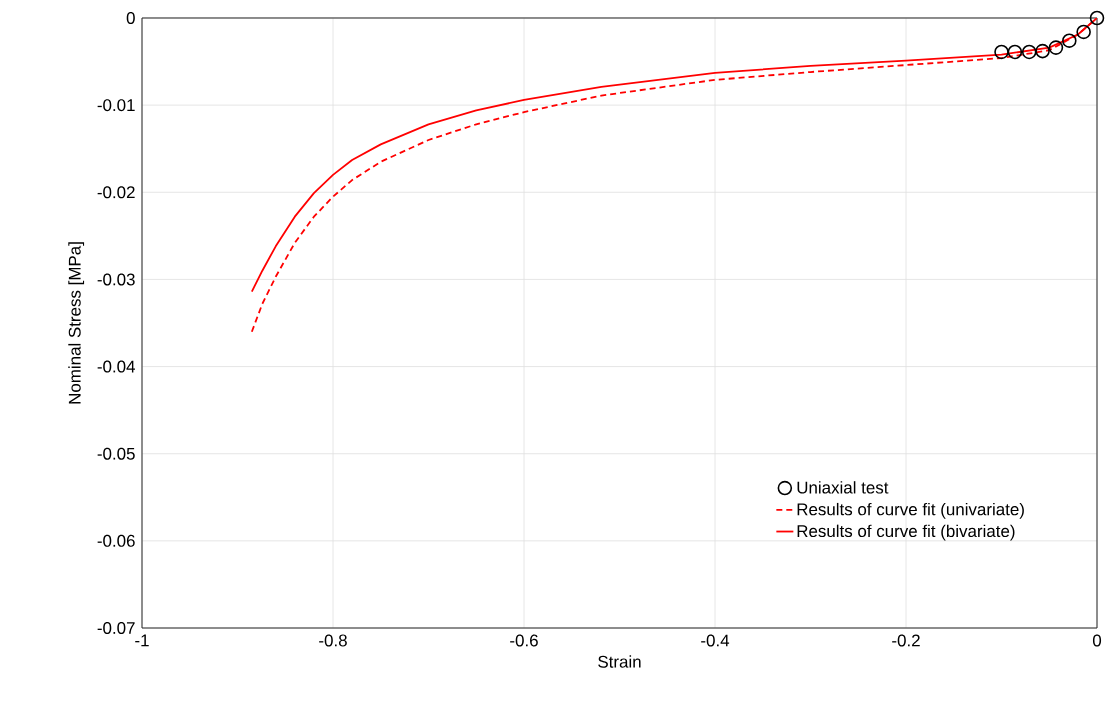 This screenshot has width=1112, height=720. What do you see at coordinates (906, 532) in the screenshot?
I see `legend-label: Results of curve fit (bivariate)` at bounding box center [906, 532].